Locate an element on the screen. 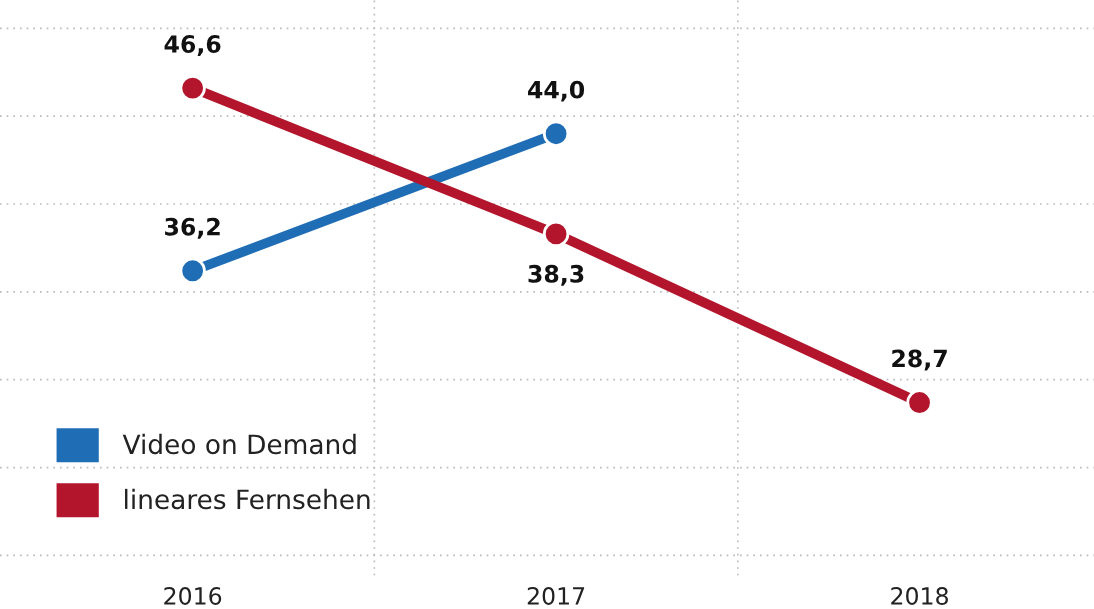 The image size is (1094, 609). data-label: 46,6 is located at coordinates (192, 45).